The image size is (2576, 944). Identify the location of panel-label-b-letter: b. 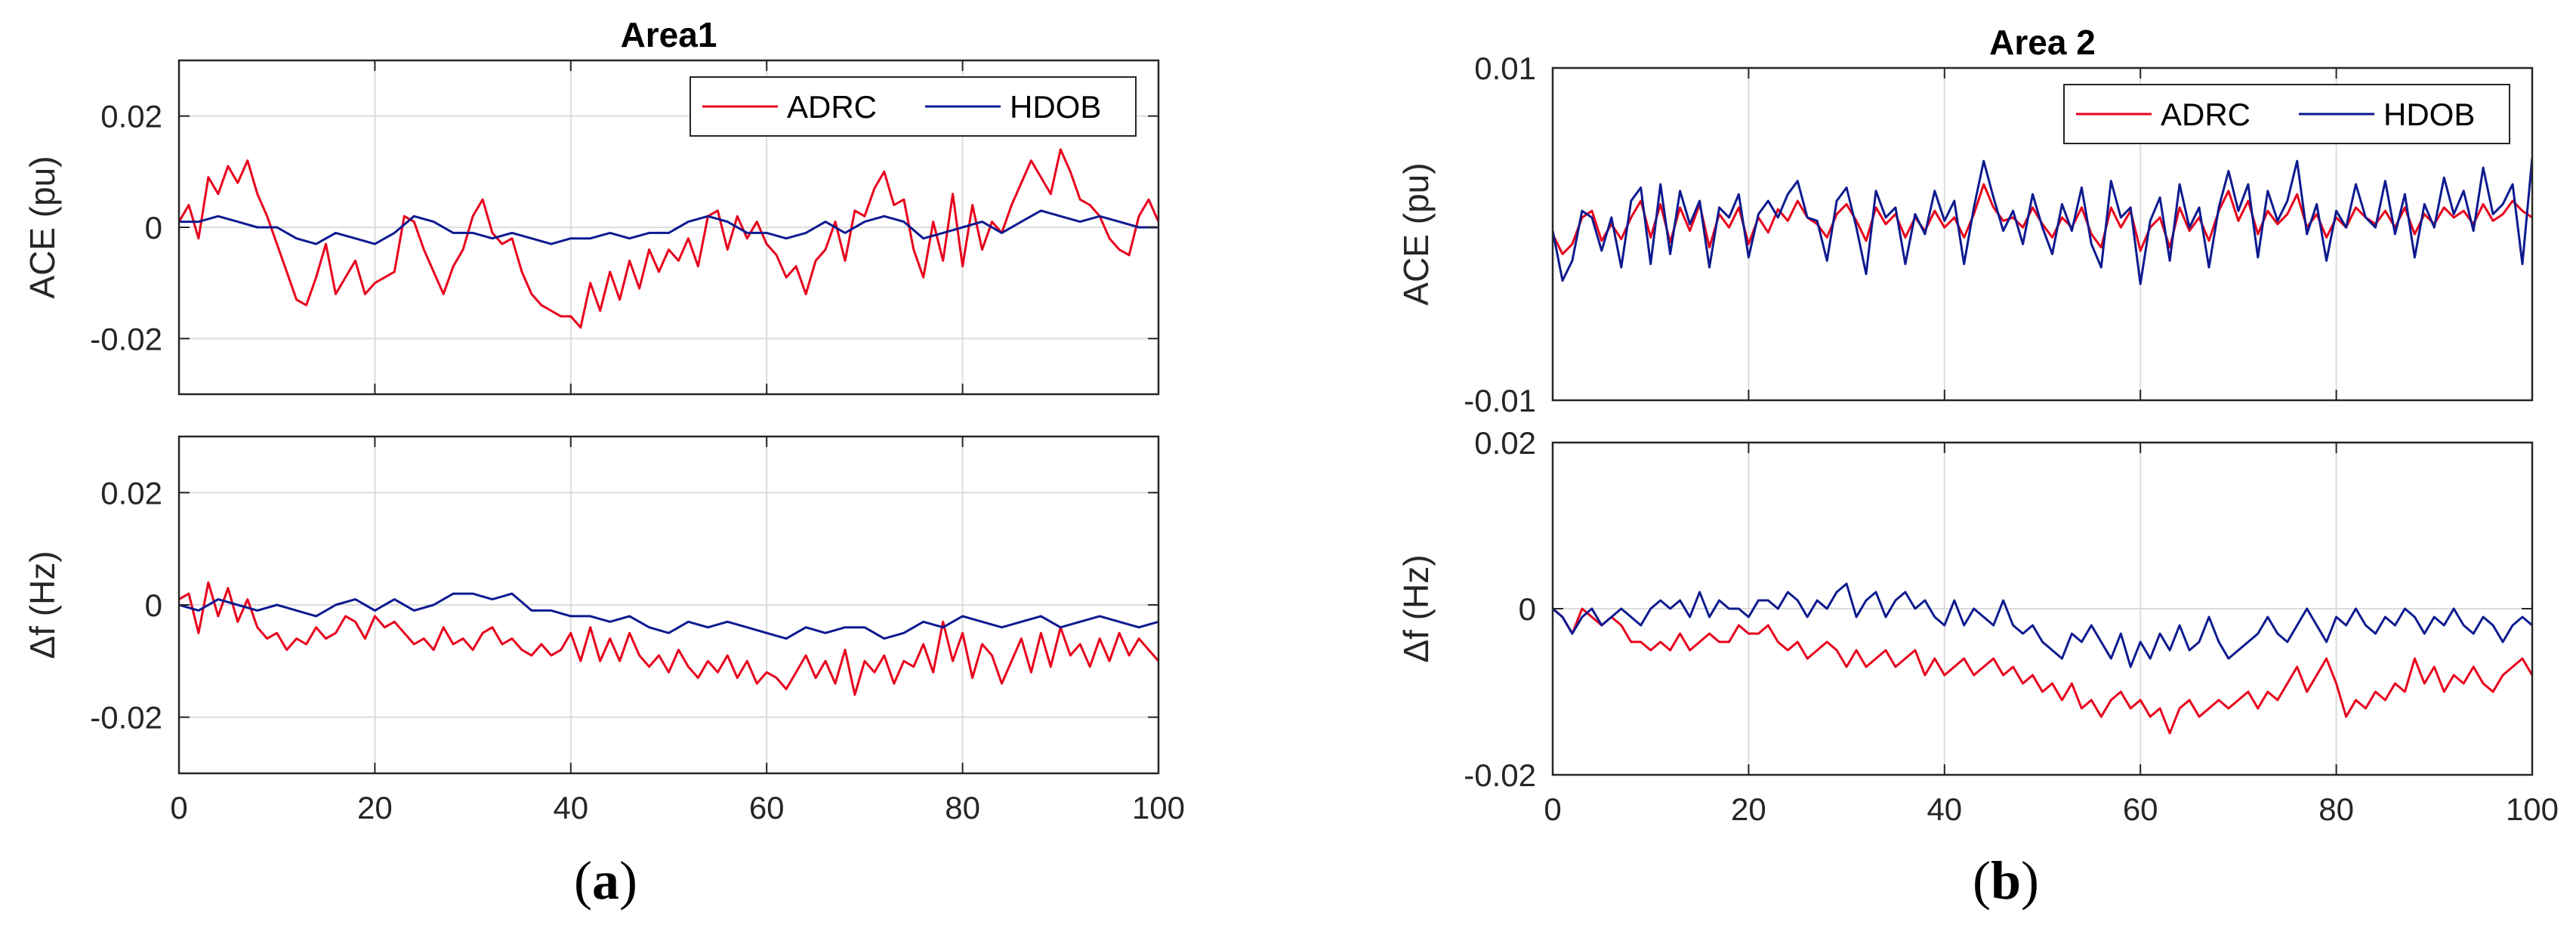
(2006, 880).